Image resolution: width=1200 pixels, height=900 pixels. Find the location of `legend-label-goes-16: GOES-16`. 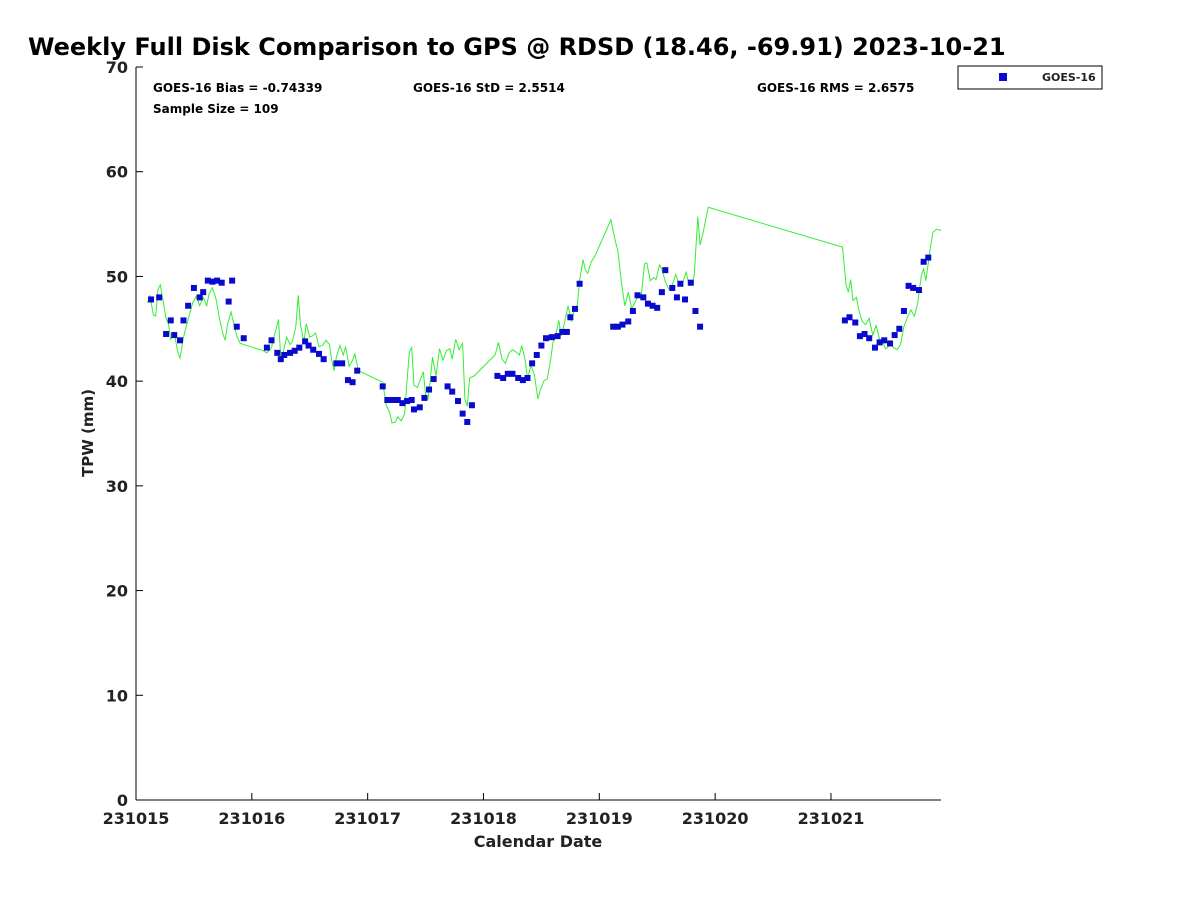

legend-label-goes-16: GOES-16 is located at coordinates (1069, 77).